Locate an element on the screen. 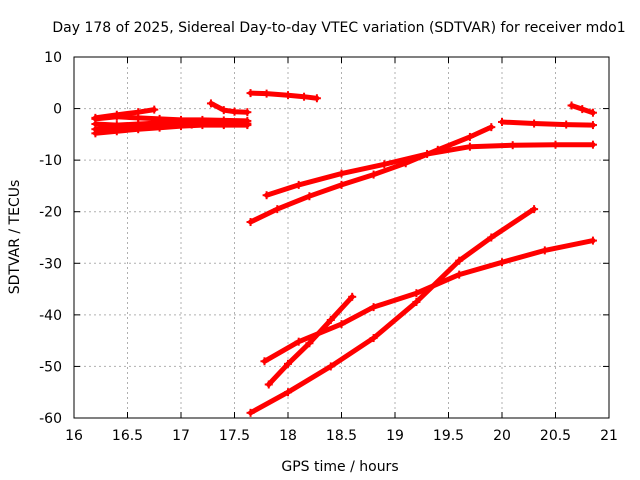 The height and width of the screenshot is (480, 640). y-tick-label: 10 is located at coordinates (53, 58).